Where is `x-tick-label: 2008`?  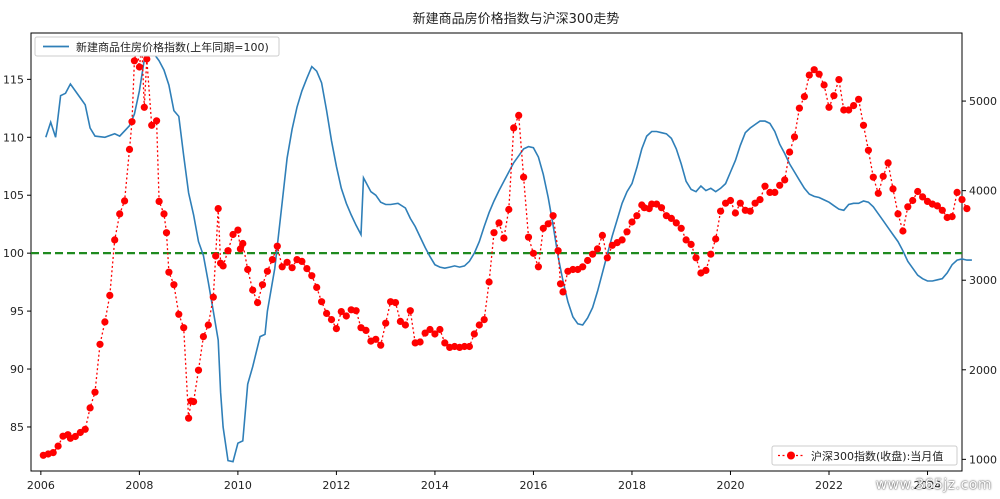 x-tick-label: 2008 is located at coordinates (139, 485).